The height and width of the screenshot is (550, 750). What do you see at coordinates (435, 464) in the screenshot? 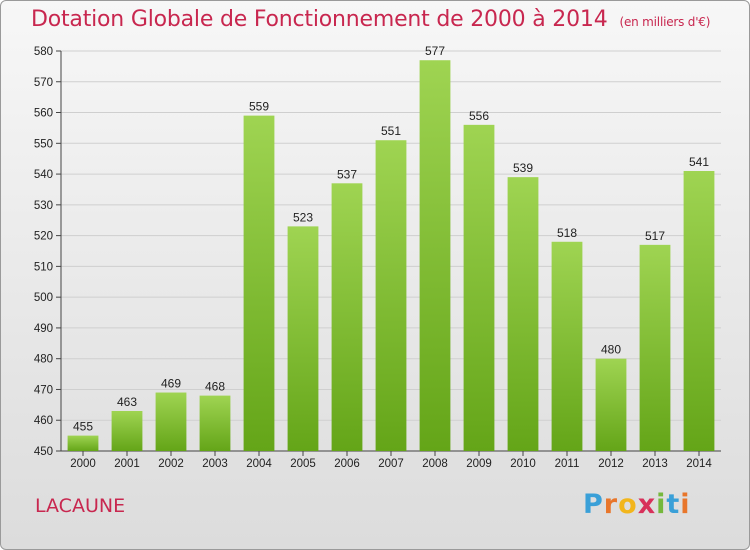
I see `x-tick-label: 2008` at bounding box center [435, 464].